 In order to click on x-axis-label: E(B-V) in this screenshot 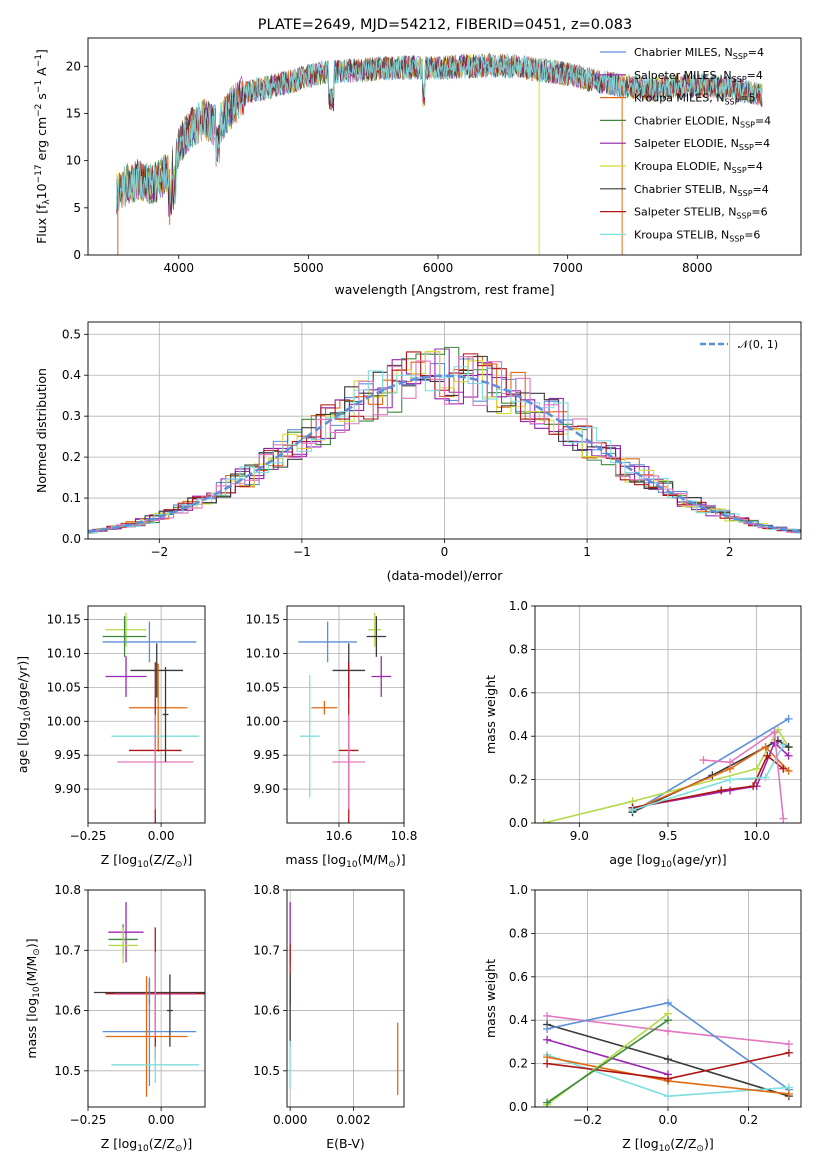, I will do `click(345, 1143)`.